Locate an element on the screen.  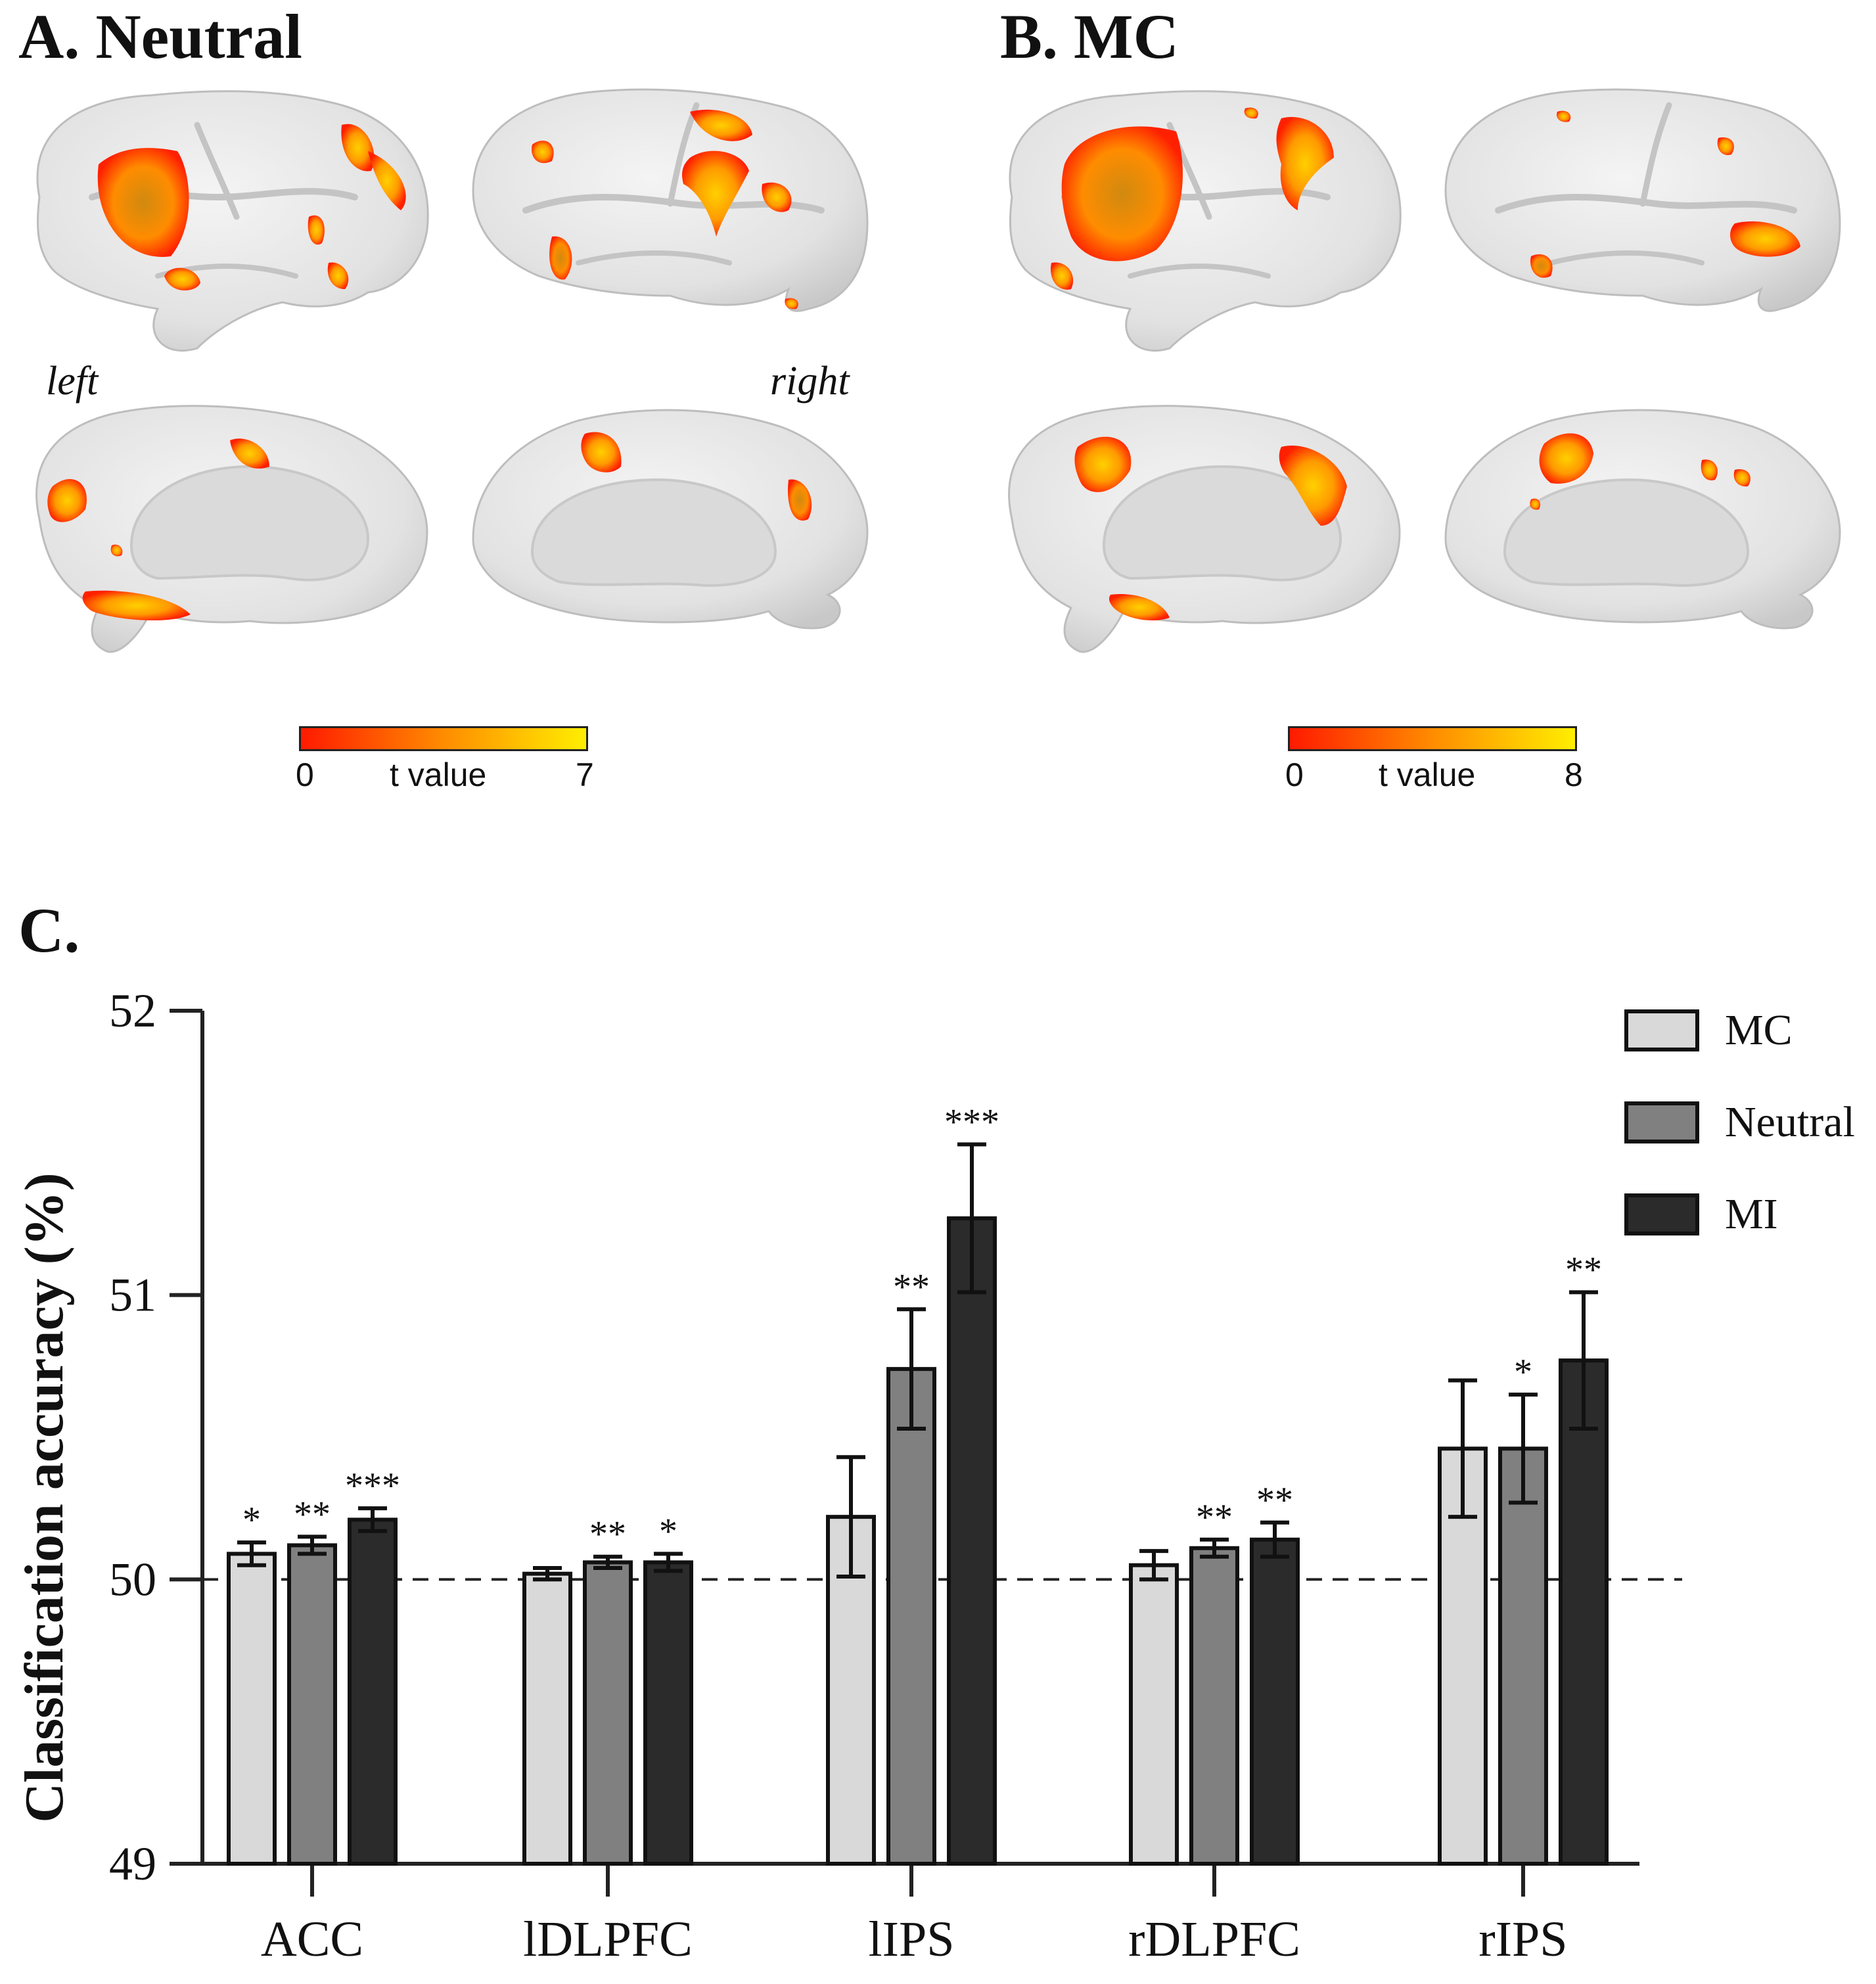
panel-a-left-lateral-brain is located at coordinates (232, 221).